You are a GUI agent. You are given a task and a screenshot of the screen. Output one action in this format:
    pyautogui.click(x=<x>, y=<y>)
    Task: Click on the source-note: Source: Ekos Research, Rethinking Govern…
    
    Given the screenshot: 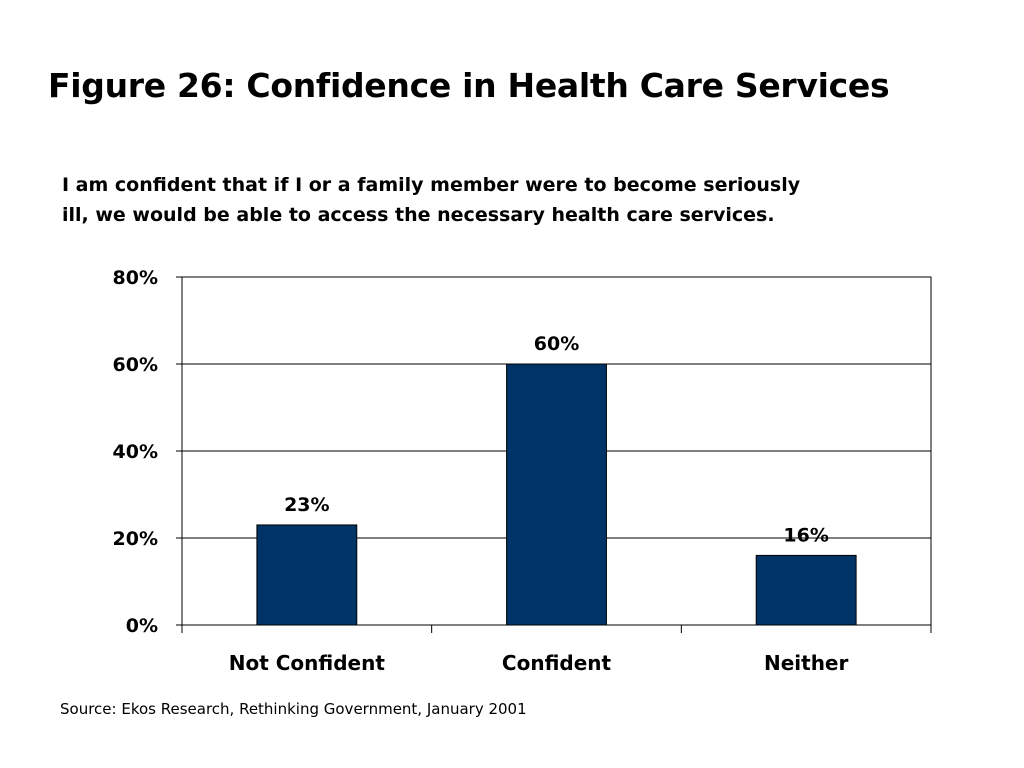 What is the action you would take?
    pyautogui.click(x=293, y=709)
    